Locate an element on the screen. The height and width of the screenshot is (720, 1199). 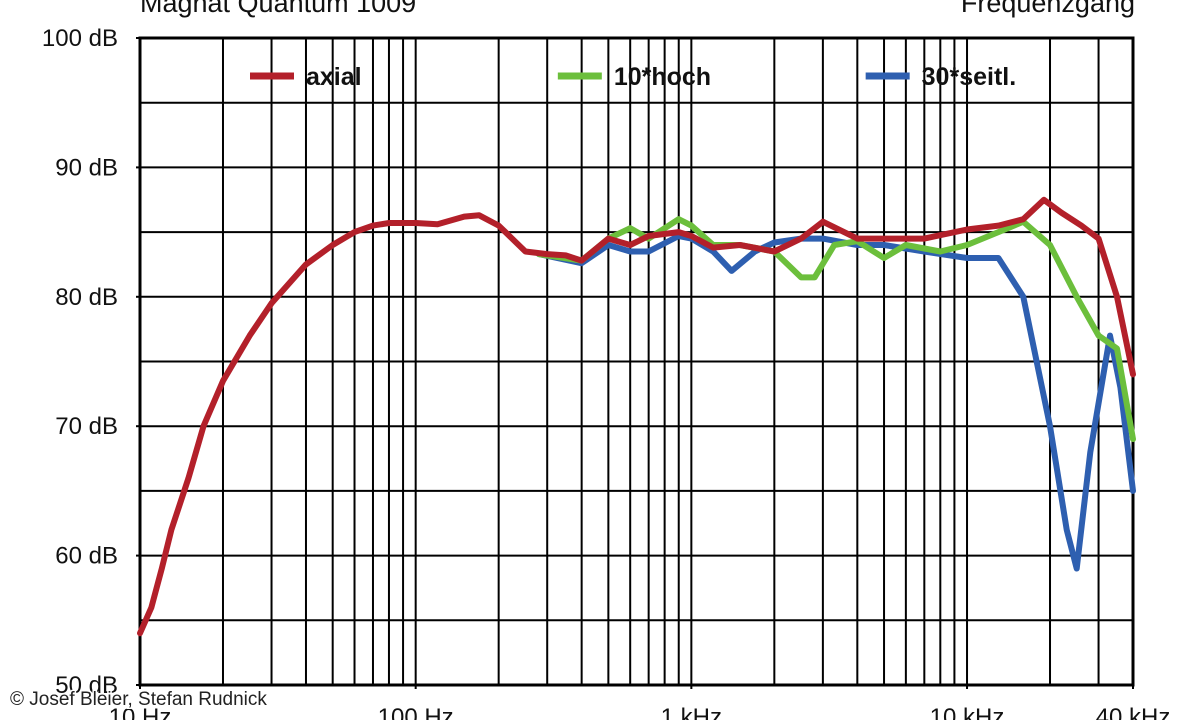
x-tick-label: 40 kHz is located at coordinates (1133, 712).